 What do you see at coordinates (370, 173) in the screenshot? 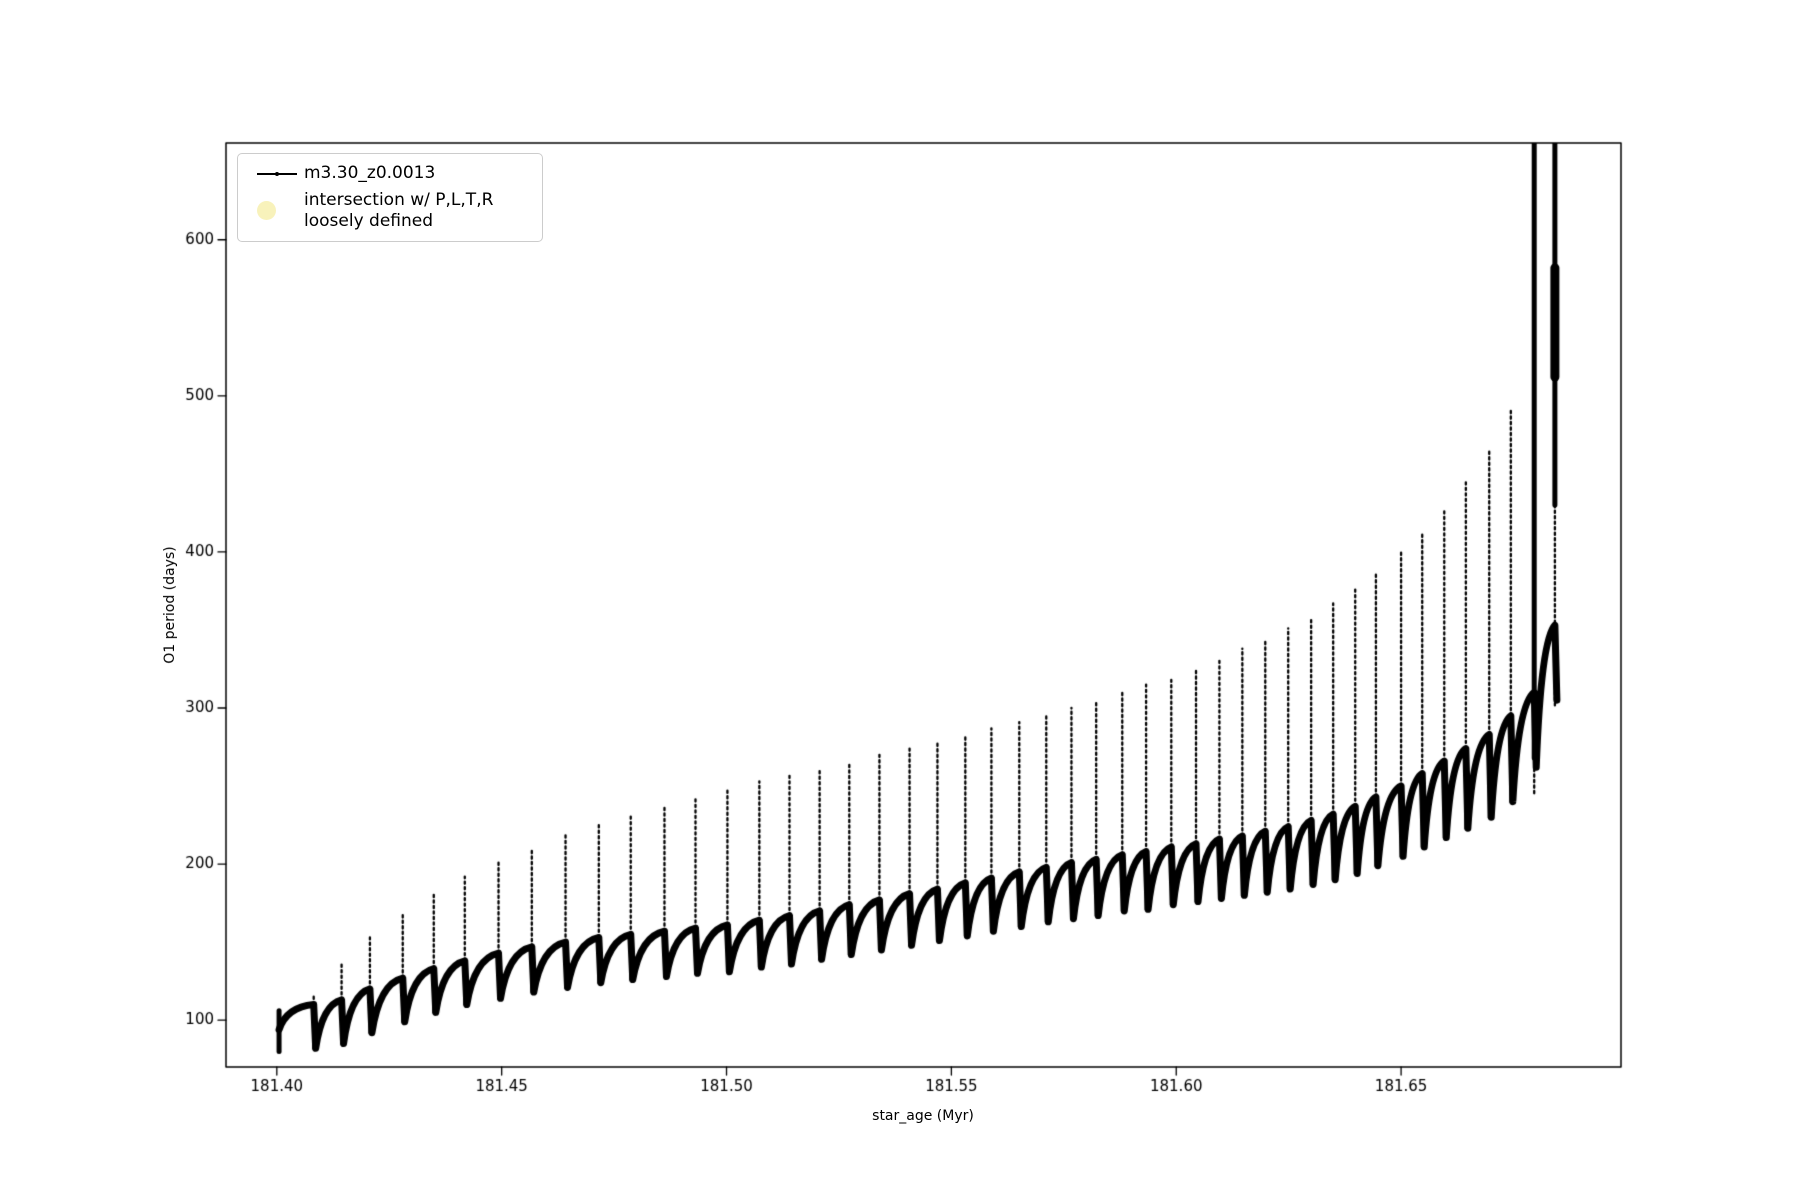
I see `legend-series-label: m3.30_z0.0013` at bounding box center [370, 173].